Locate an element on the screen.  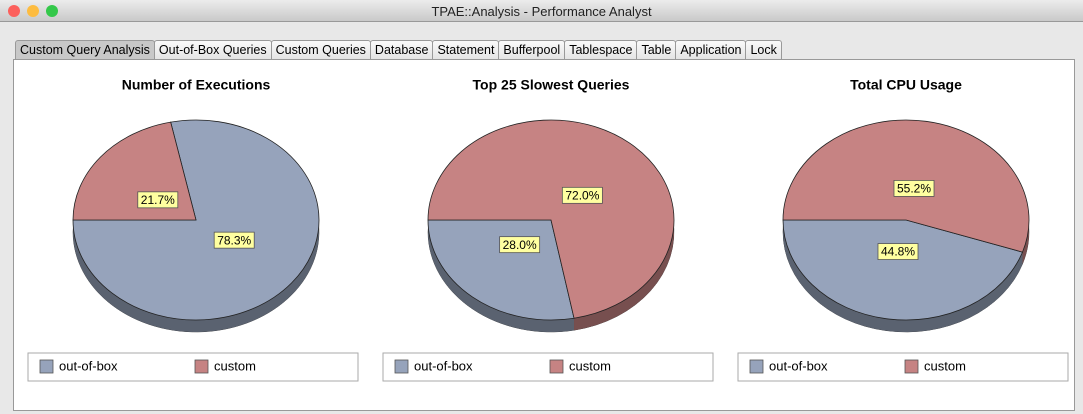
data-label: 44.8% is located at coordinates (898, 251).